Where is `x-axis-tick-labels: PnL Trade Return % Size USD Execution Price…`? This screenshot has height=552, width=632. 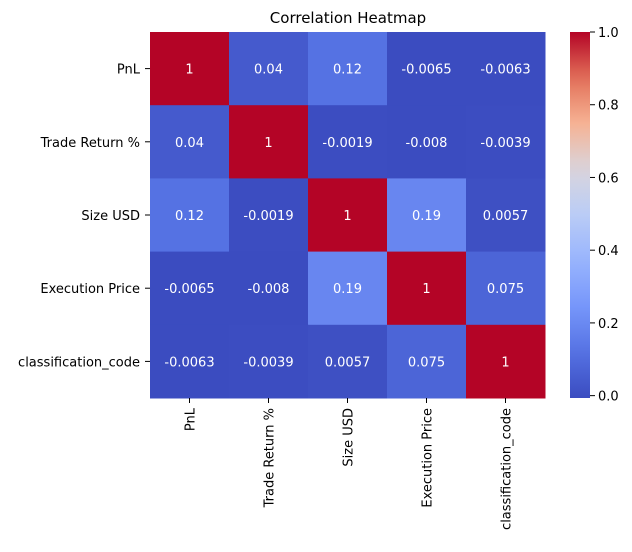 x-axis-tick-labels: PnL Trade Return % Size USD Execution Price… is located at coordinates (349, 464).